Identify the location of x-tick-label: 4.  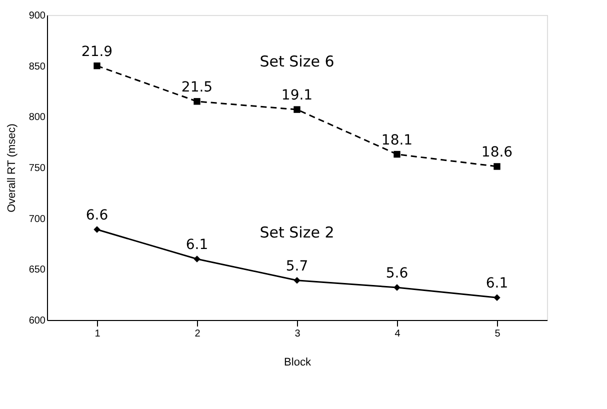
(397, 334).